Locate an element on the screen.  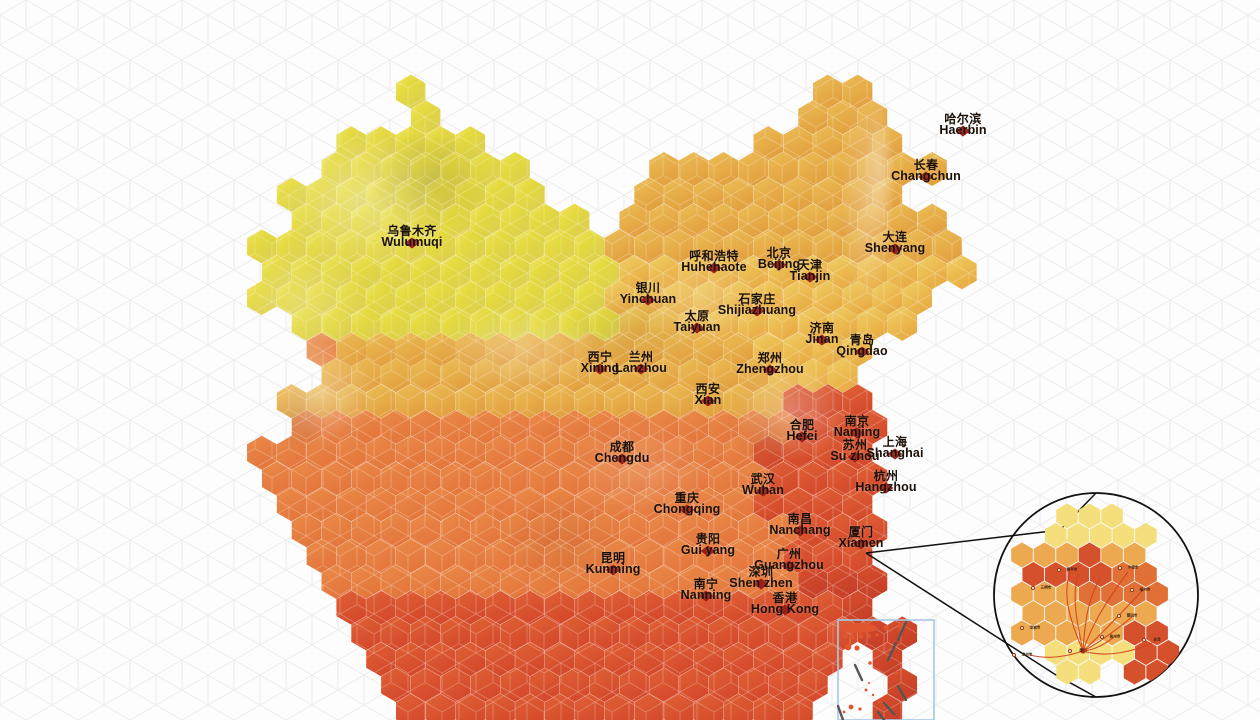
fujian-zoom-inset is located at coordinates (1032, 595).